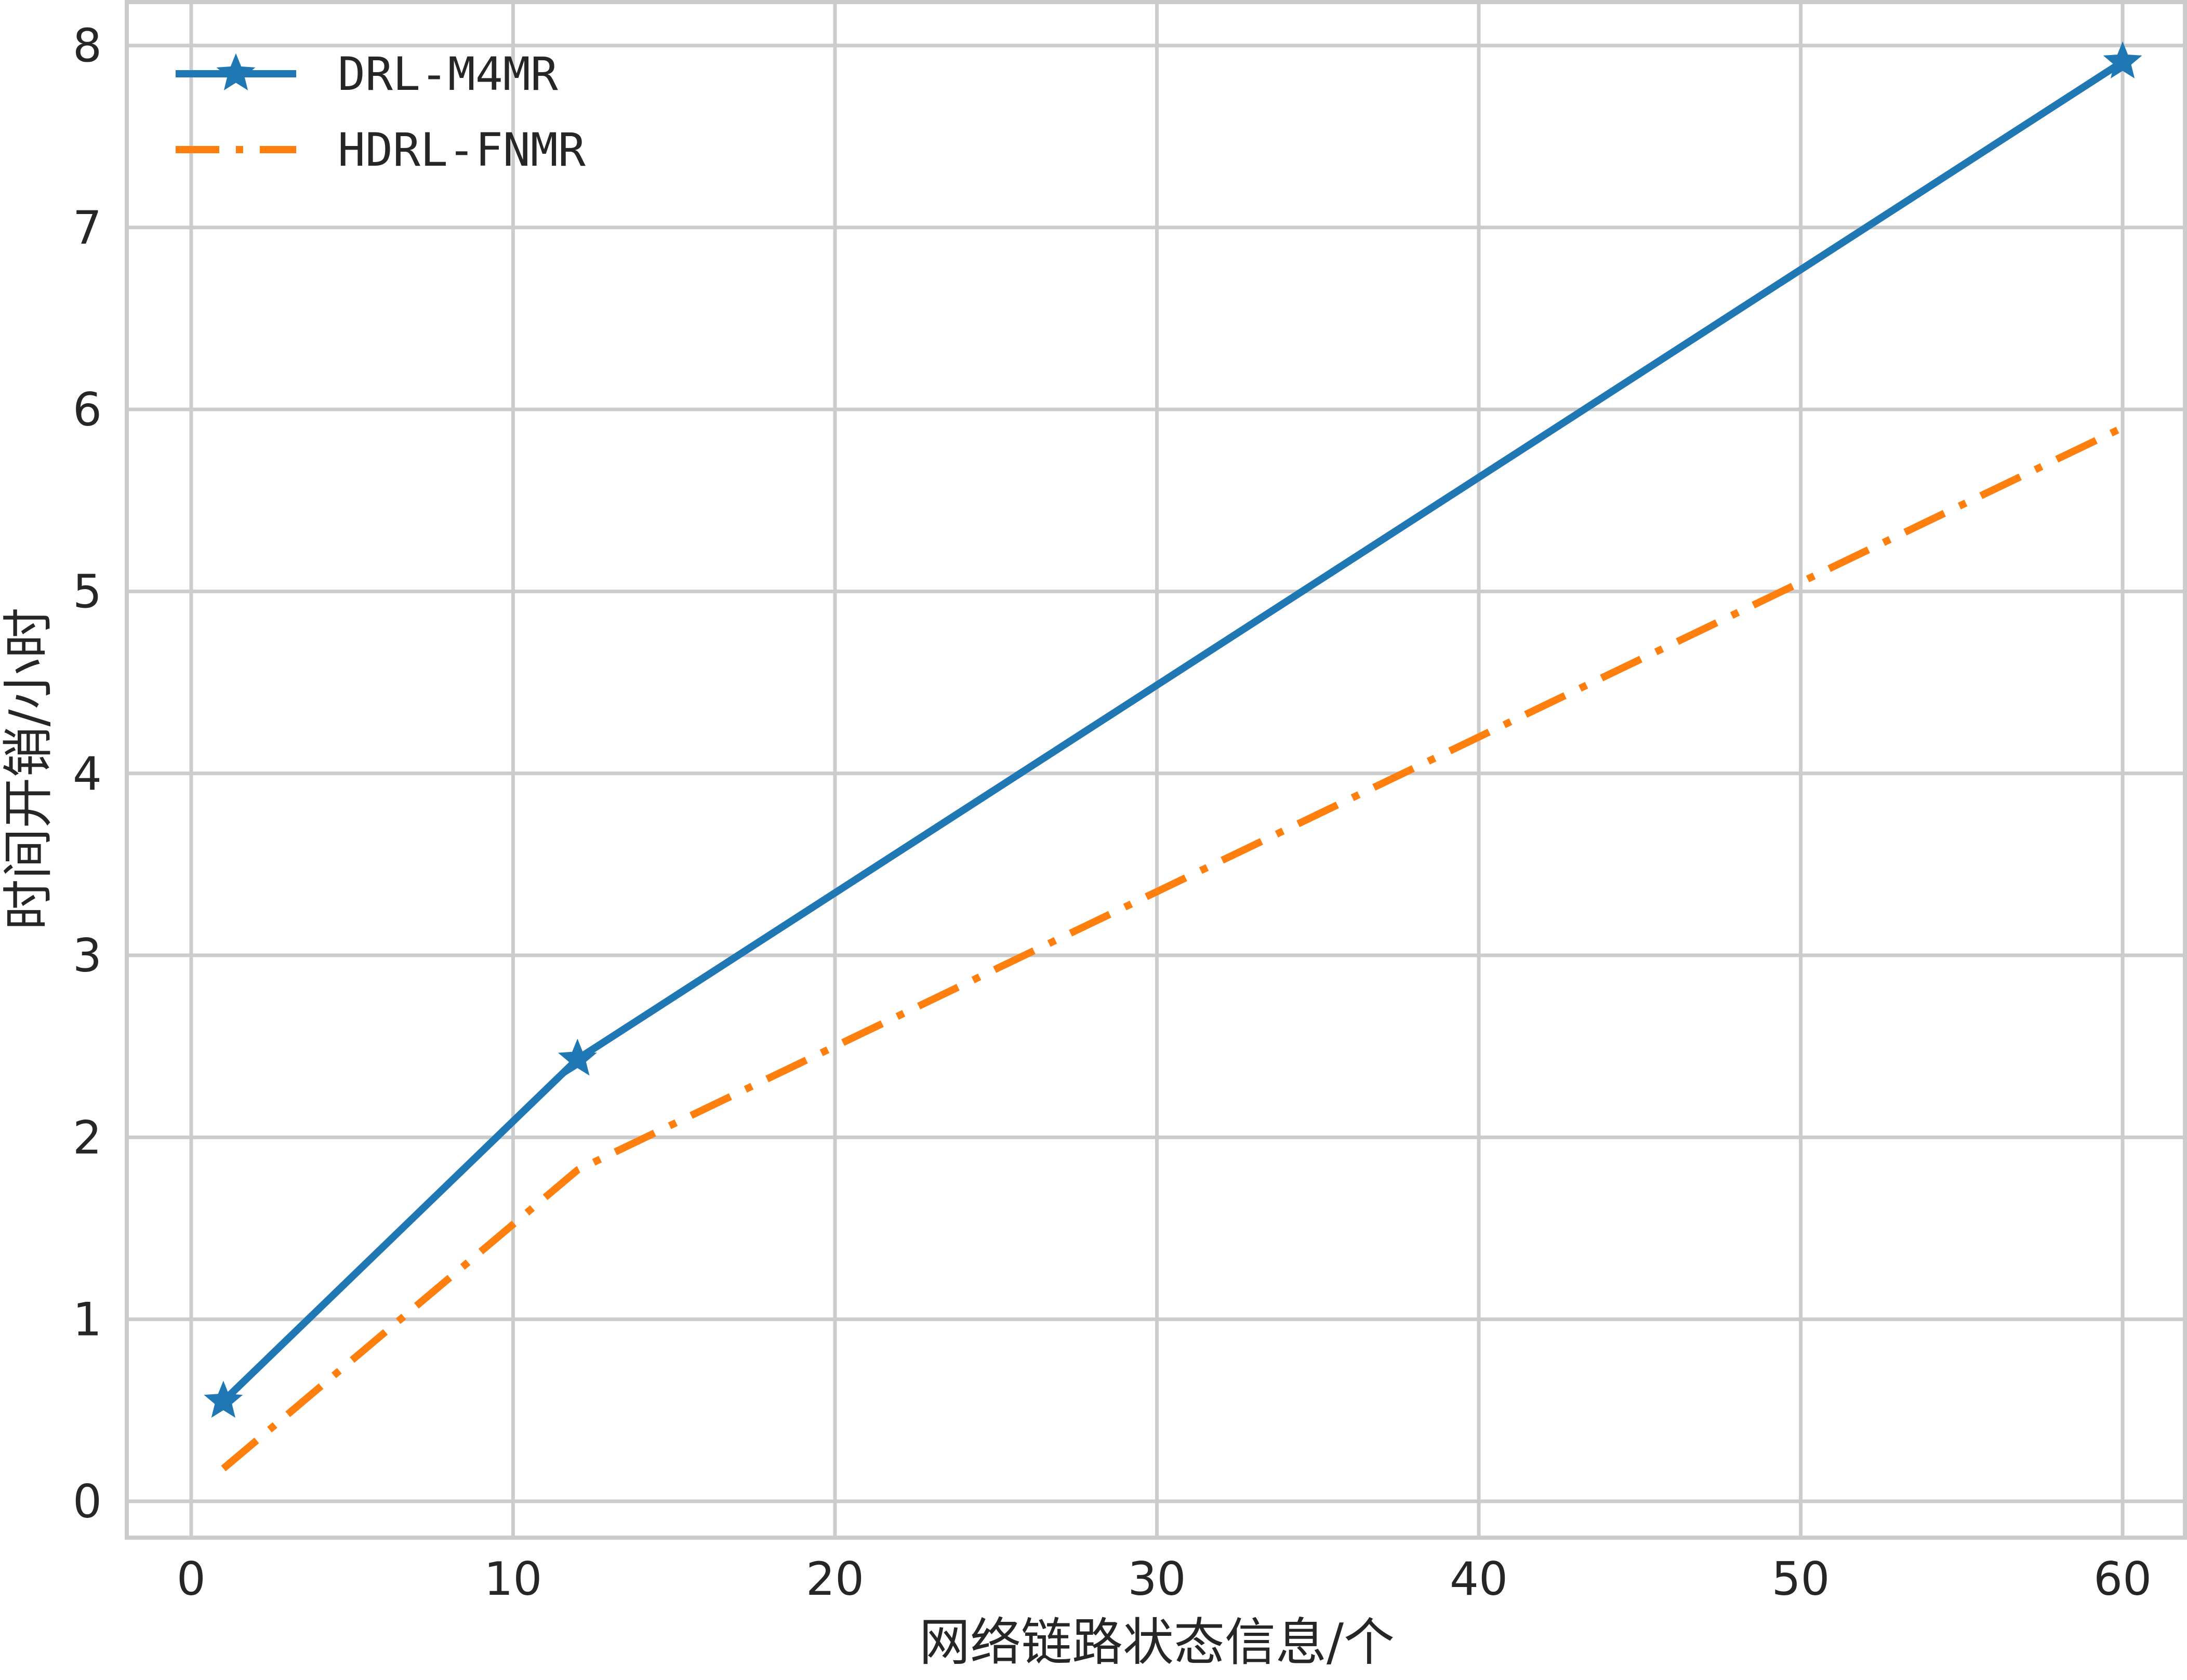 This screenshot has height=1680, width=2187. What do you see at coordinates (513, 1579) in the screenshot?
I see `x-tick-label: 10` at bounding box center [513, 1579].